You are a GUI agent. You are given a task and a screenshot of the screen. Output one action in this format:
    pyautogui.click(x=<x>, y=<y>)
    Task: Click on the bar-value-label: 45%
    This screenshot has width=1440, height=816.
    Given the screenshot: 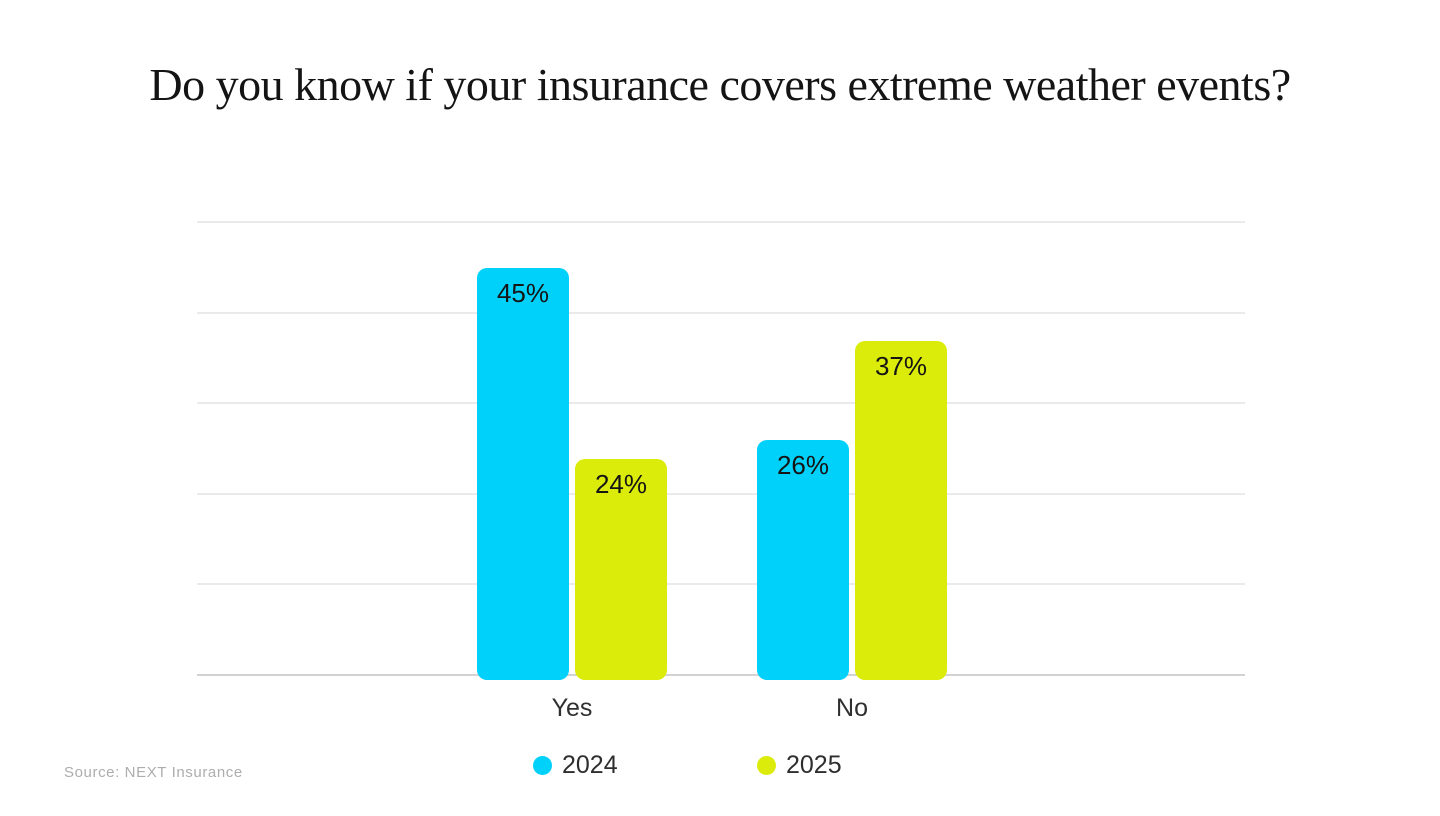 What is the action you would take?
    pyautogui.click(x=523, y=293)
    